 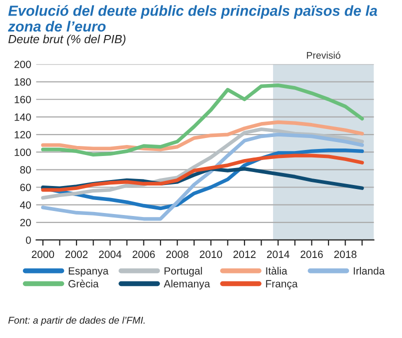 I want to click on y-tick-label: 160, so click(x=22, y=100).